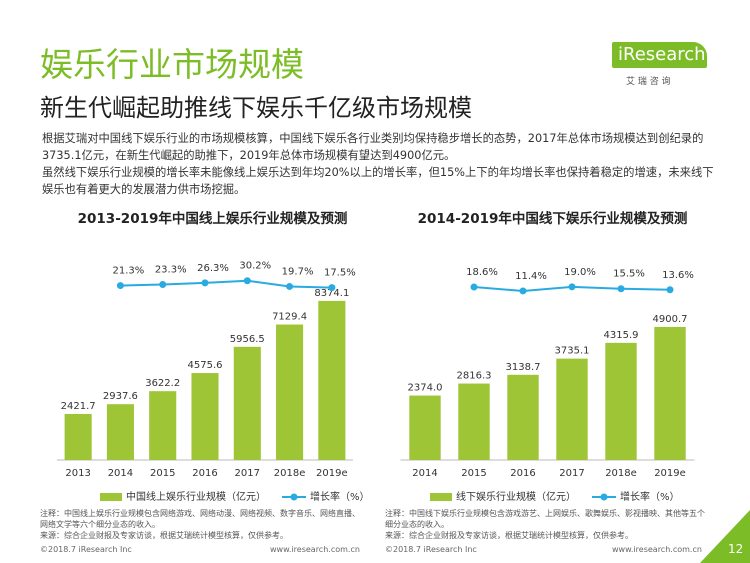 This screenshot has height=563, width=750. What do you see at coordinates (678, 275) in the screenshot?
I see `data-label: 13.6%` at bounding box center [678, 275].